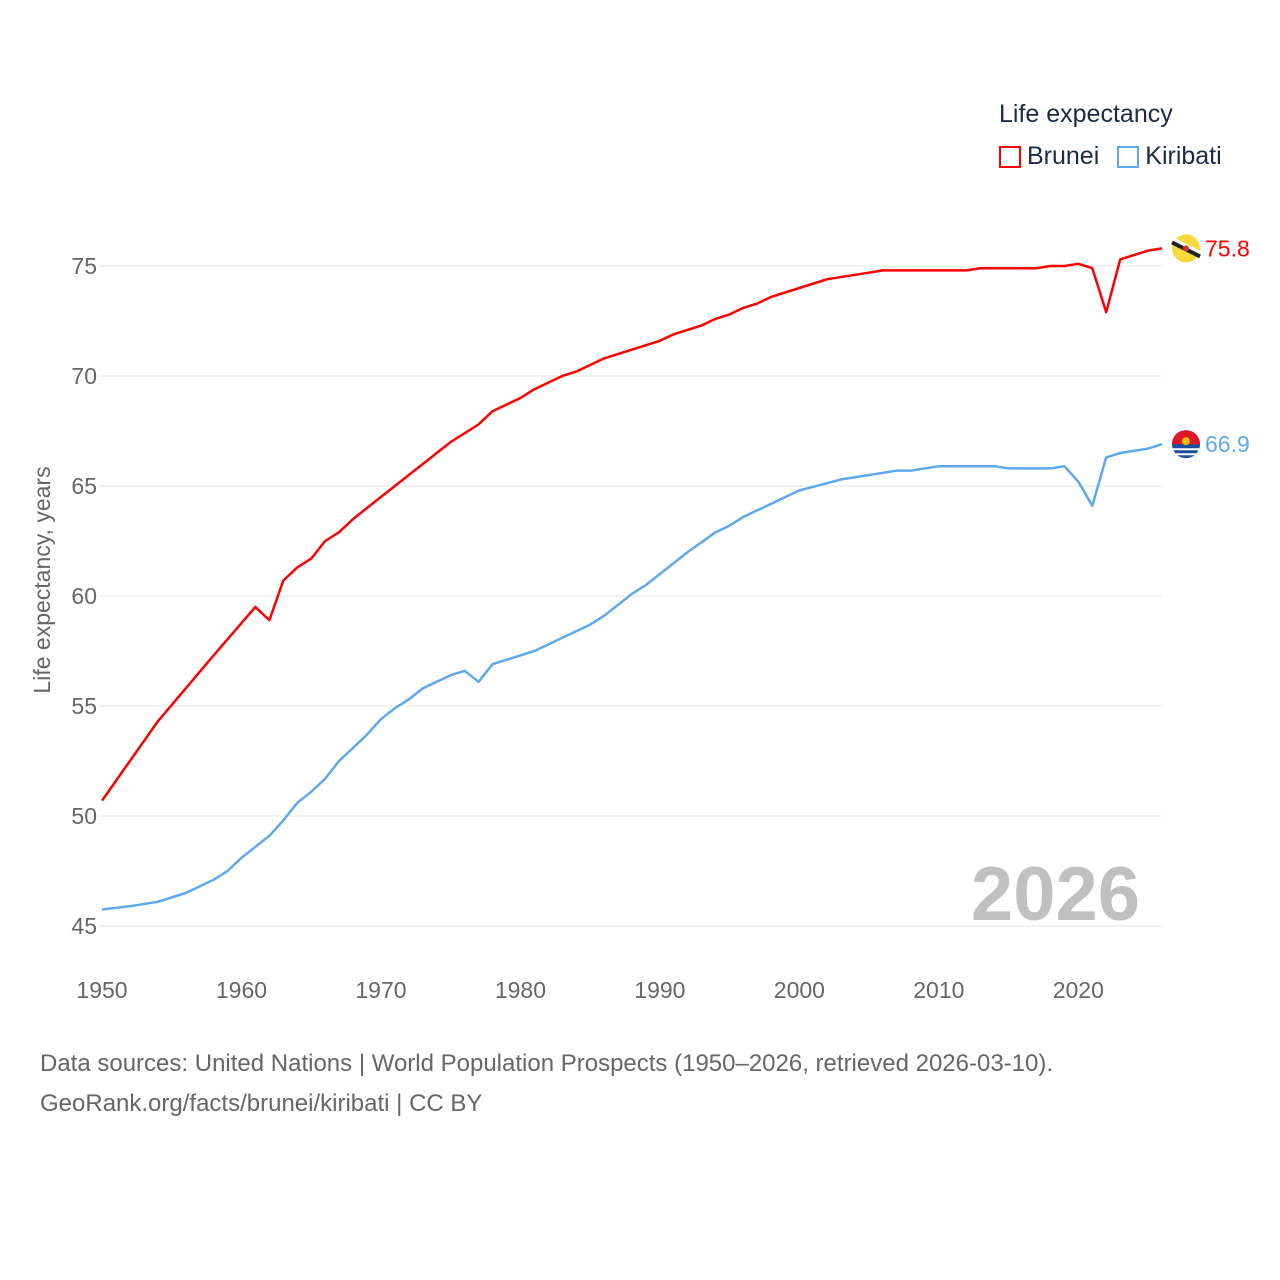 The image size is (1280, 1280). What do you see at coordinates (1110, 156) in the screenshot?
I see `legend: Brunei Kiribati` at bounding box center [1110, 156].